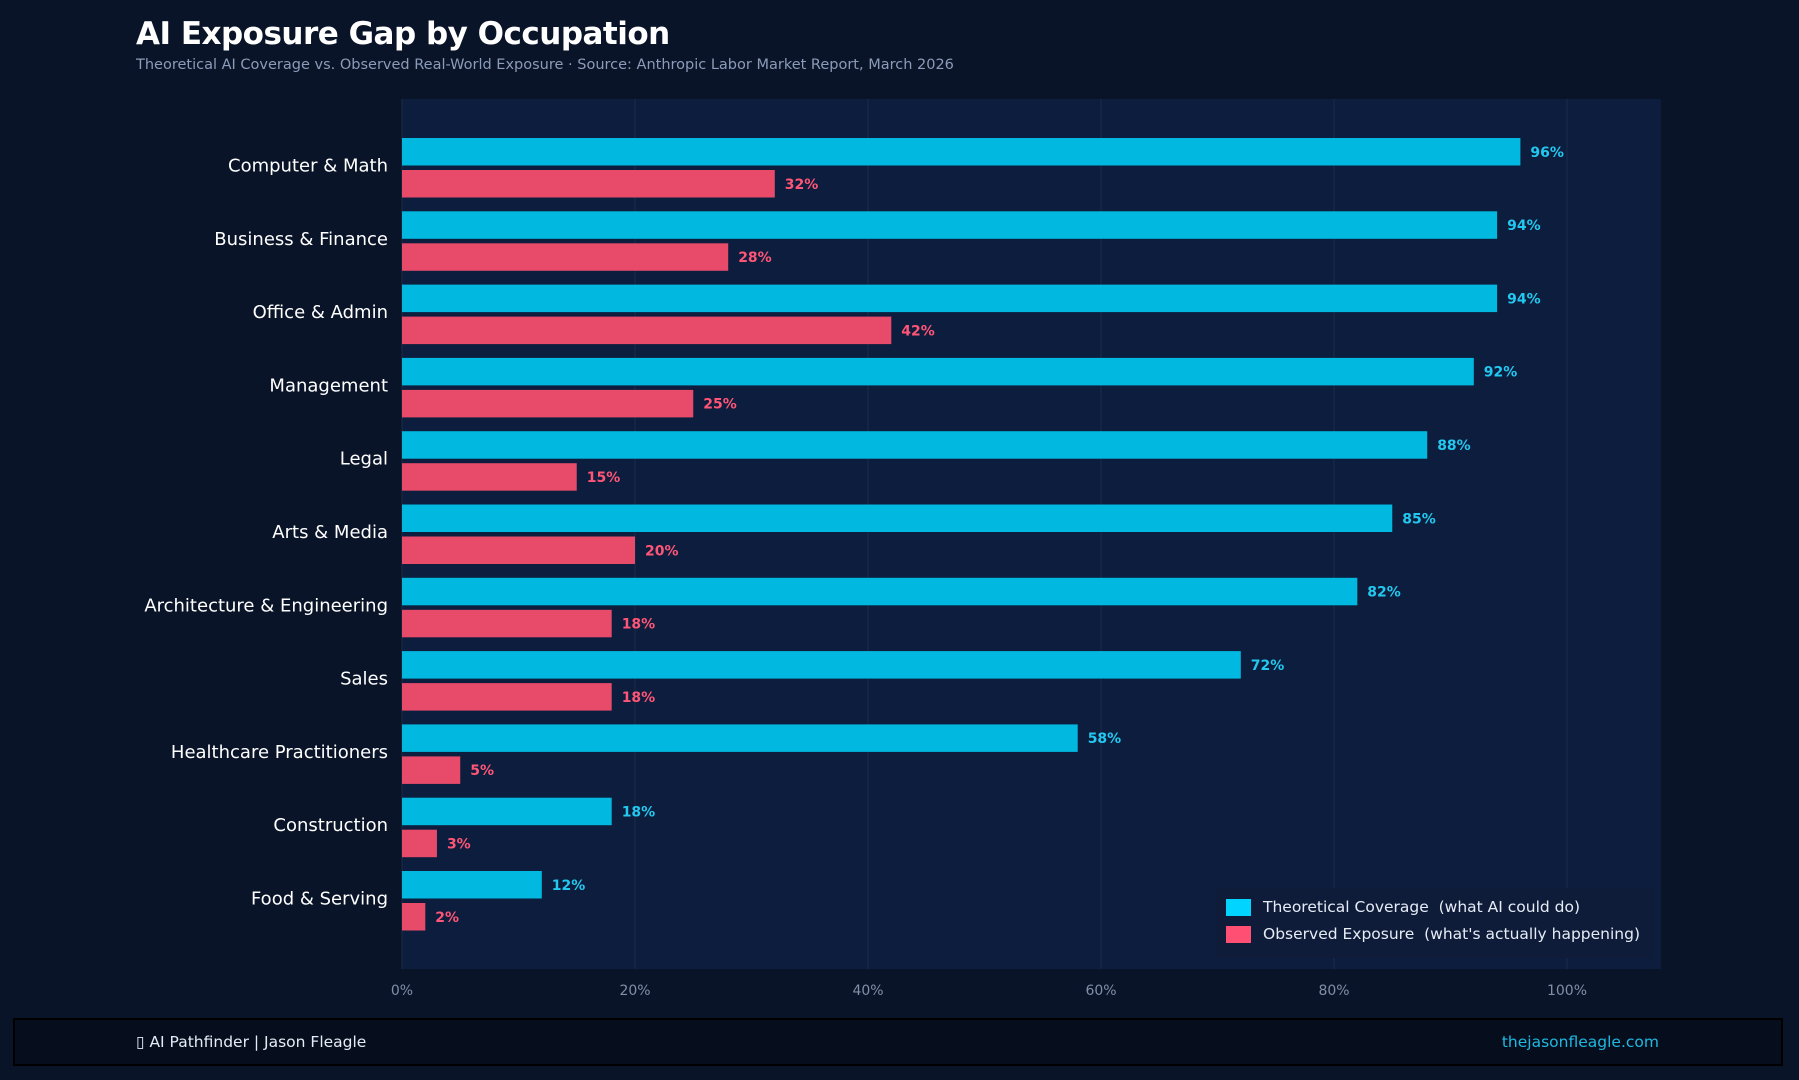 This screenshot has height=1080, width=1799. What do you see at coordinates (1454, 446) in the screenshot?
I see `value-label-theoretical: 88%` at bounding box center [1454, 446].